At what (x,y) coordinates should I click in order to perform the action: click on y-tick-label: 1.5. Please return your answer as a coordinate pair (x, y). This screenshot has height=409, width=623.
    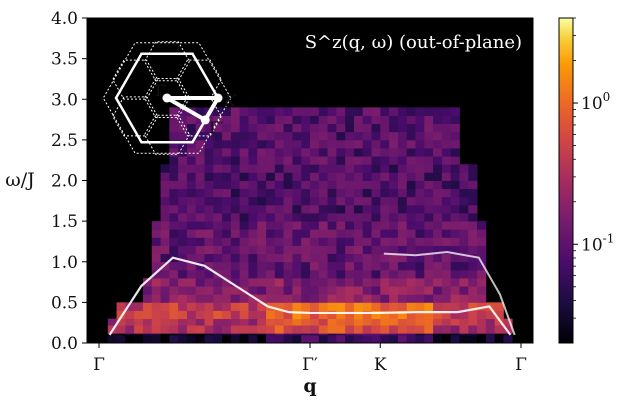
    Looking at the image, I should click on (64, 222).